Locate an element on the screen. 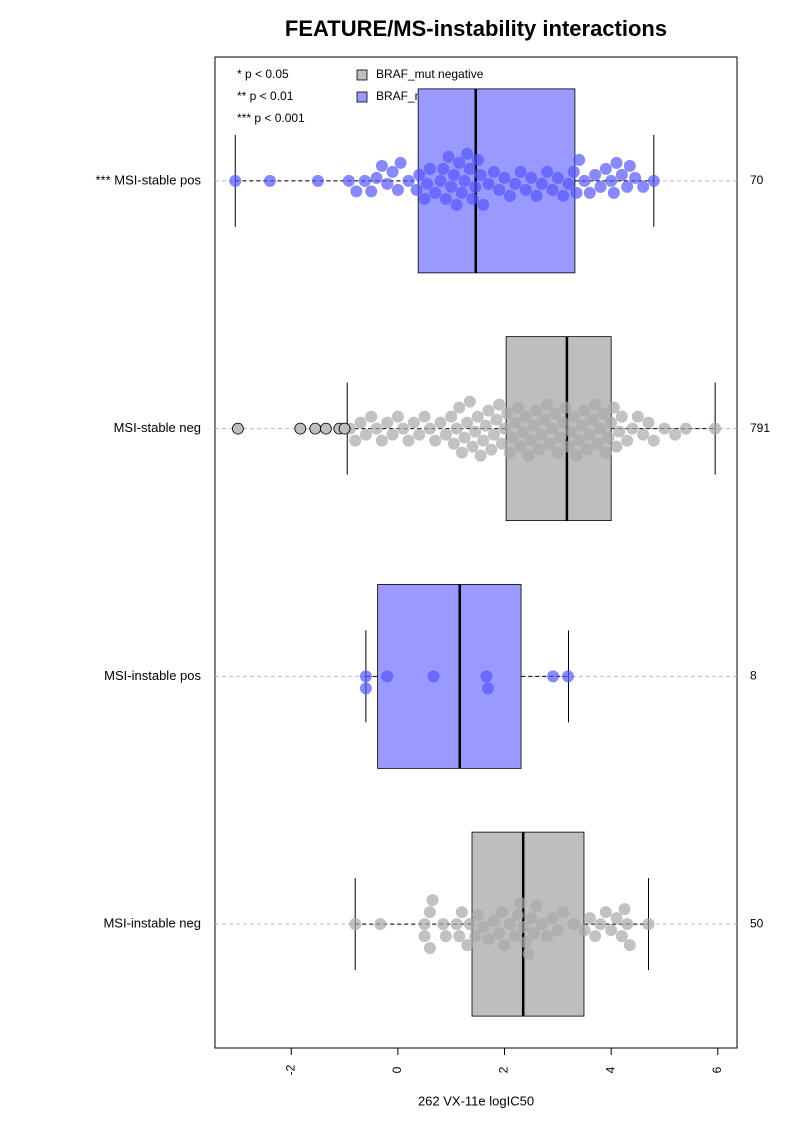 This screenshot has height=1122, width=793. y-tick-label: MSI-instable pos is located at coordinates (152, 675).